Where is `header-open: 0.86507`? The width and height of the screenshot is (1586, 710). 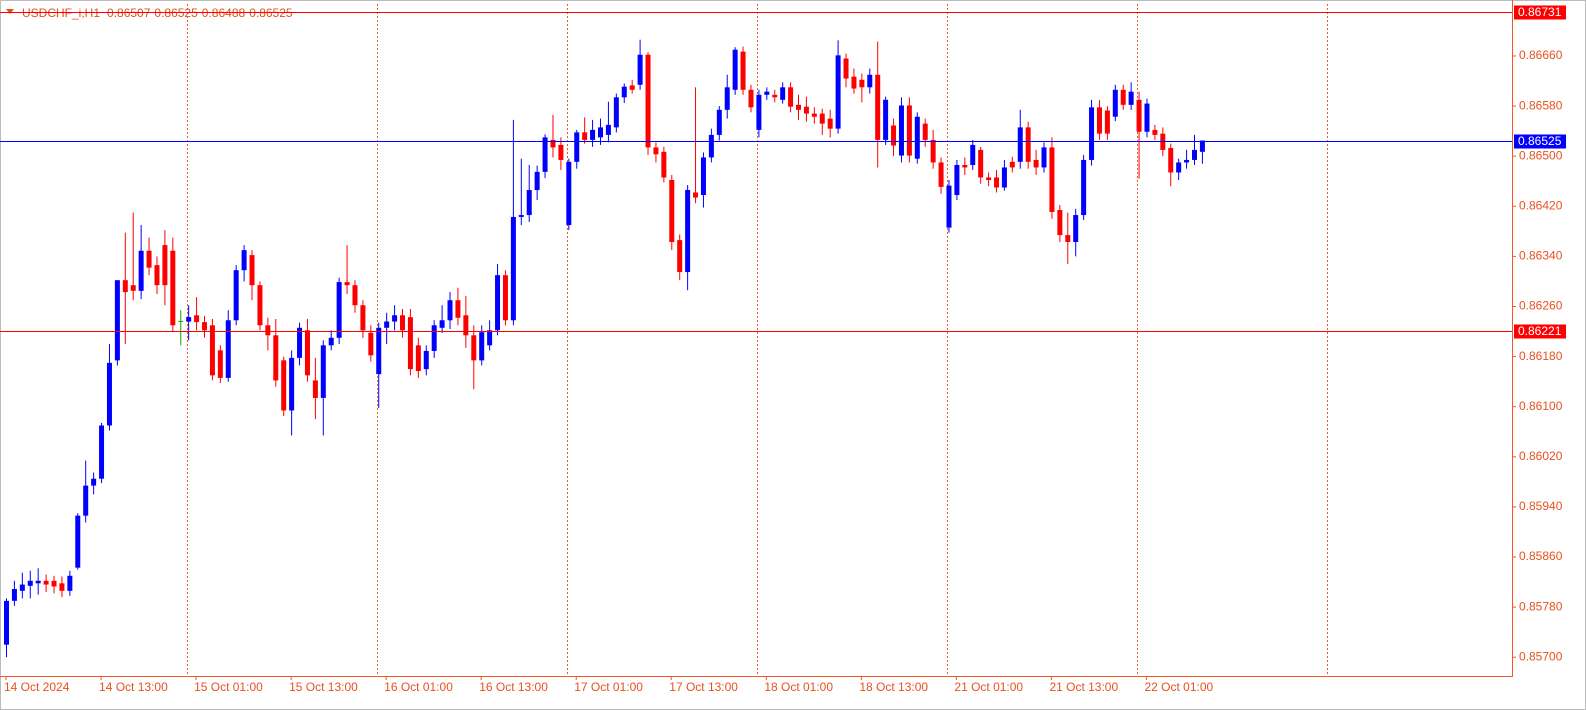 header-open: 0.86507 is located at coordinates (129, 13).